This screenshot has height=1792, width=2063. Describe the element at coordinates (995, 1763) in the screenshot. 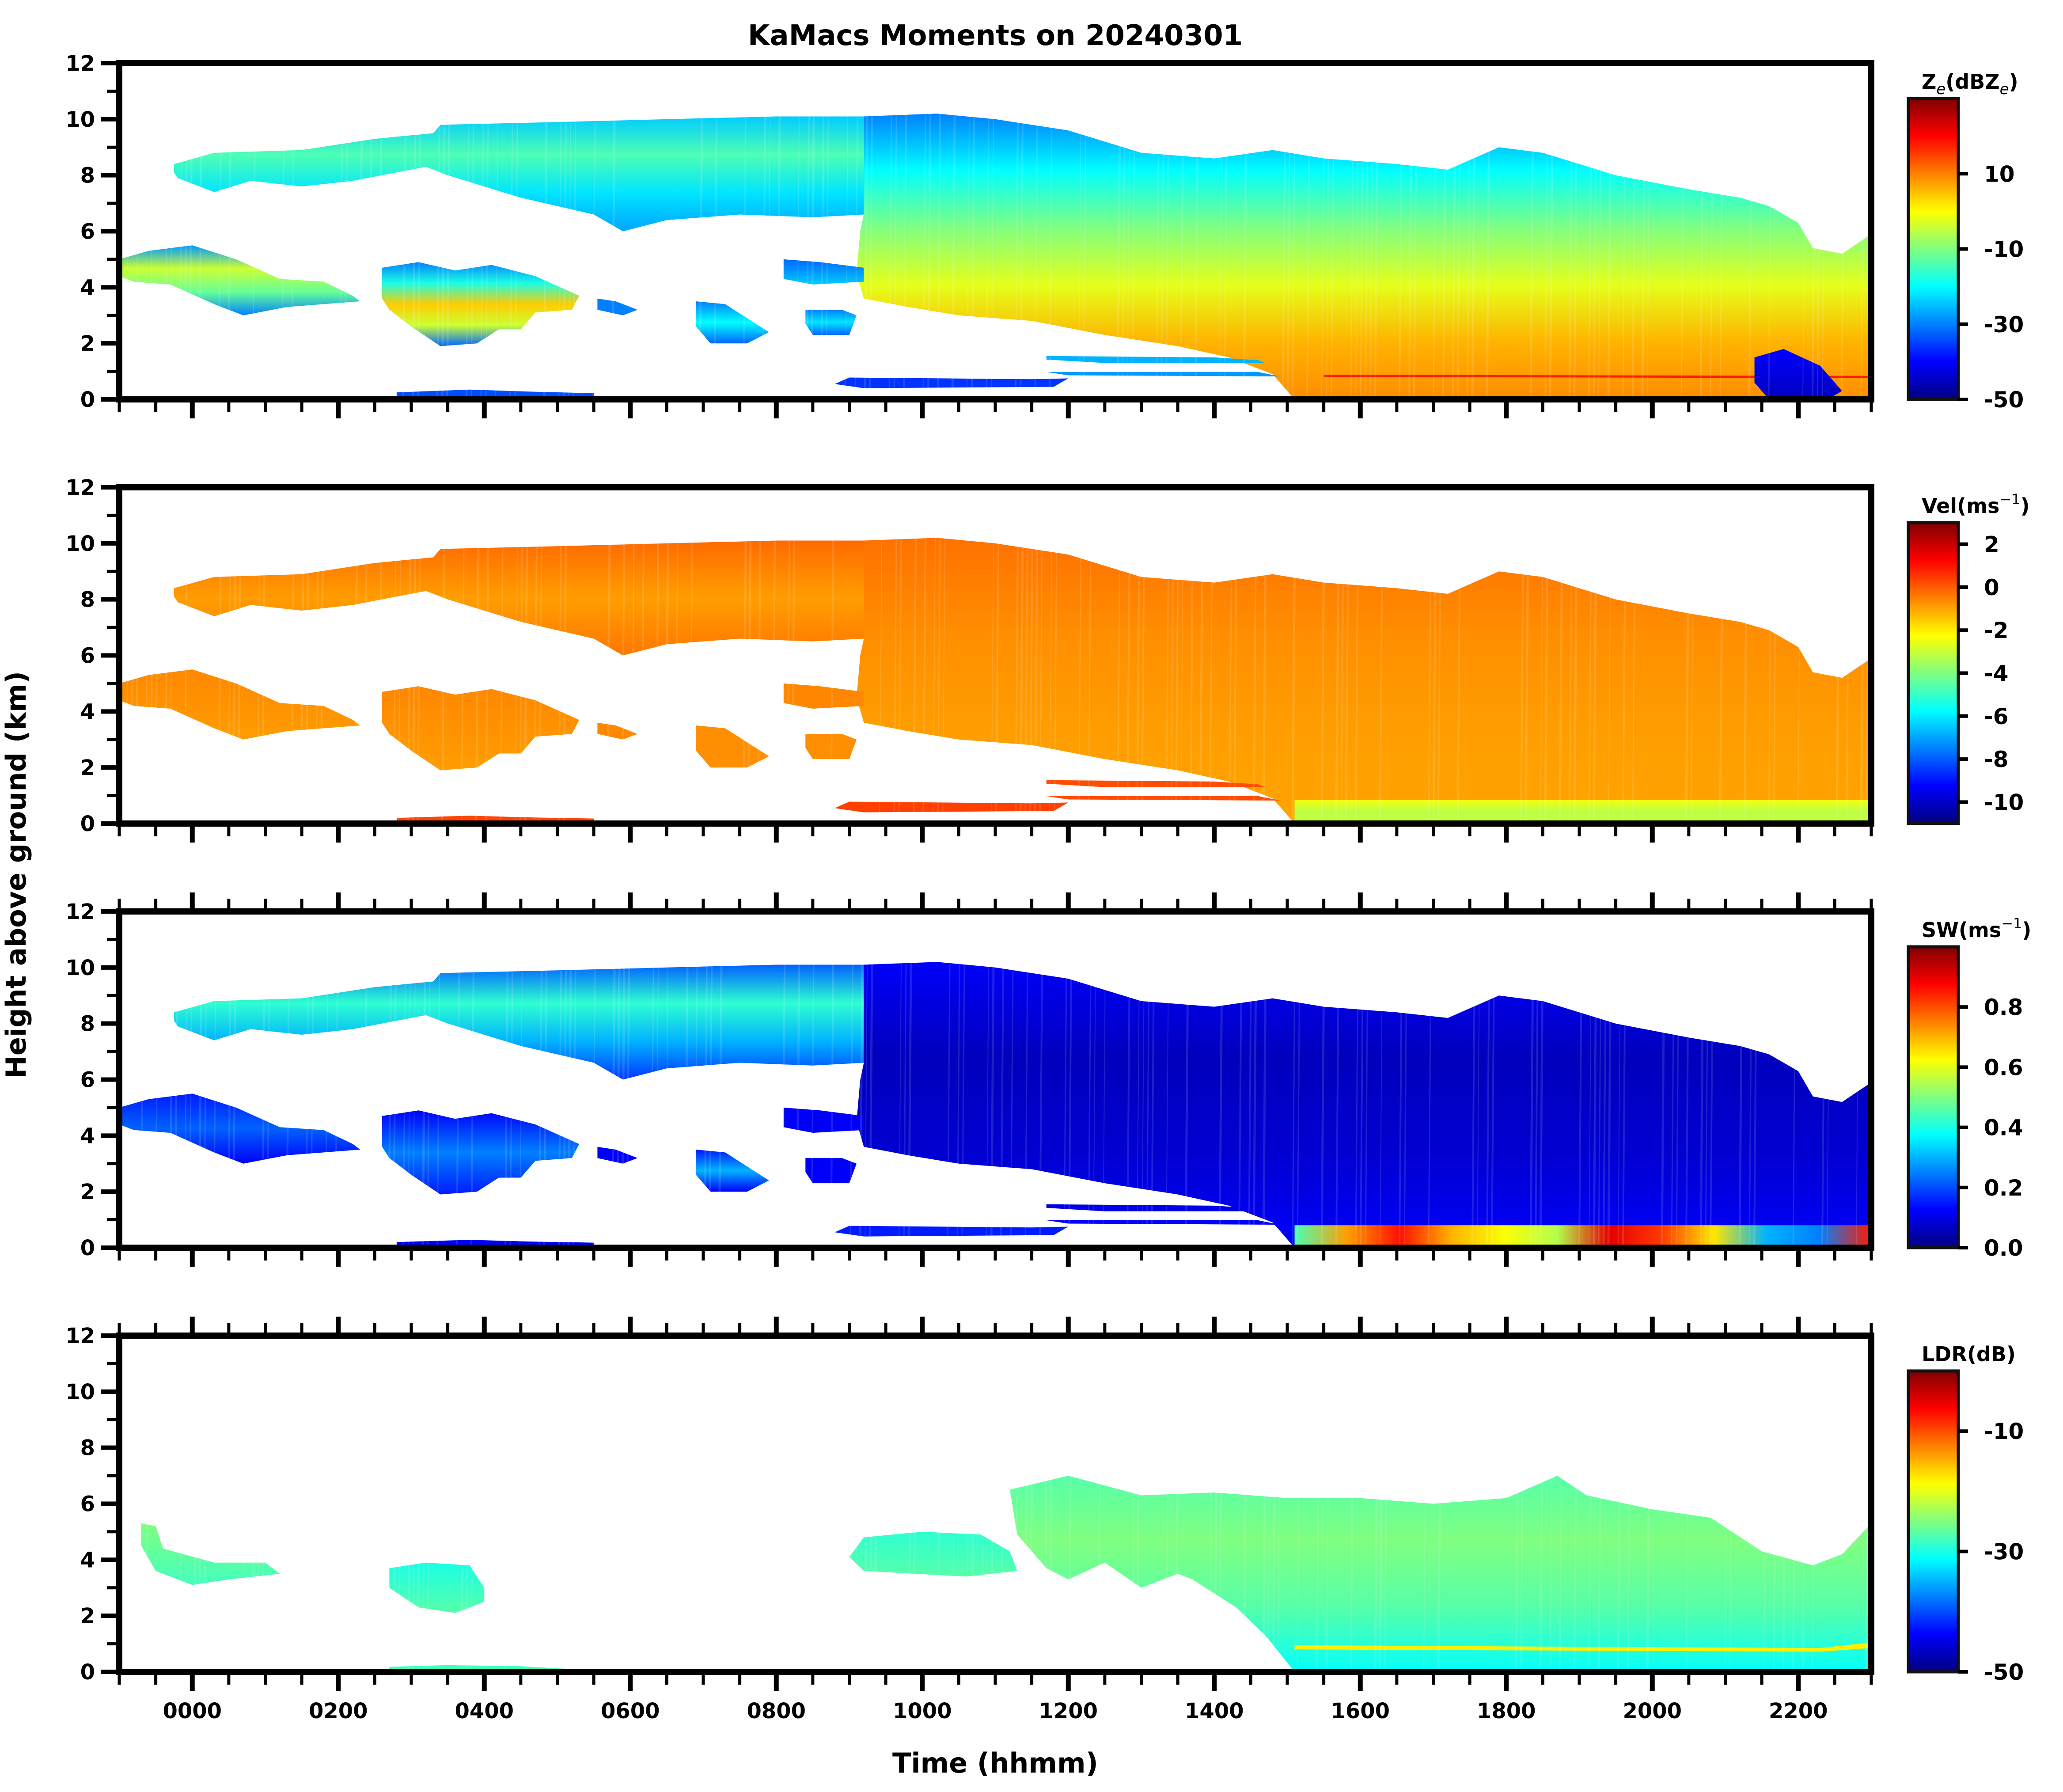

I see `x-axis-label: Time (hhmm)` at that location.